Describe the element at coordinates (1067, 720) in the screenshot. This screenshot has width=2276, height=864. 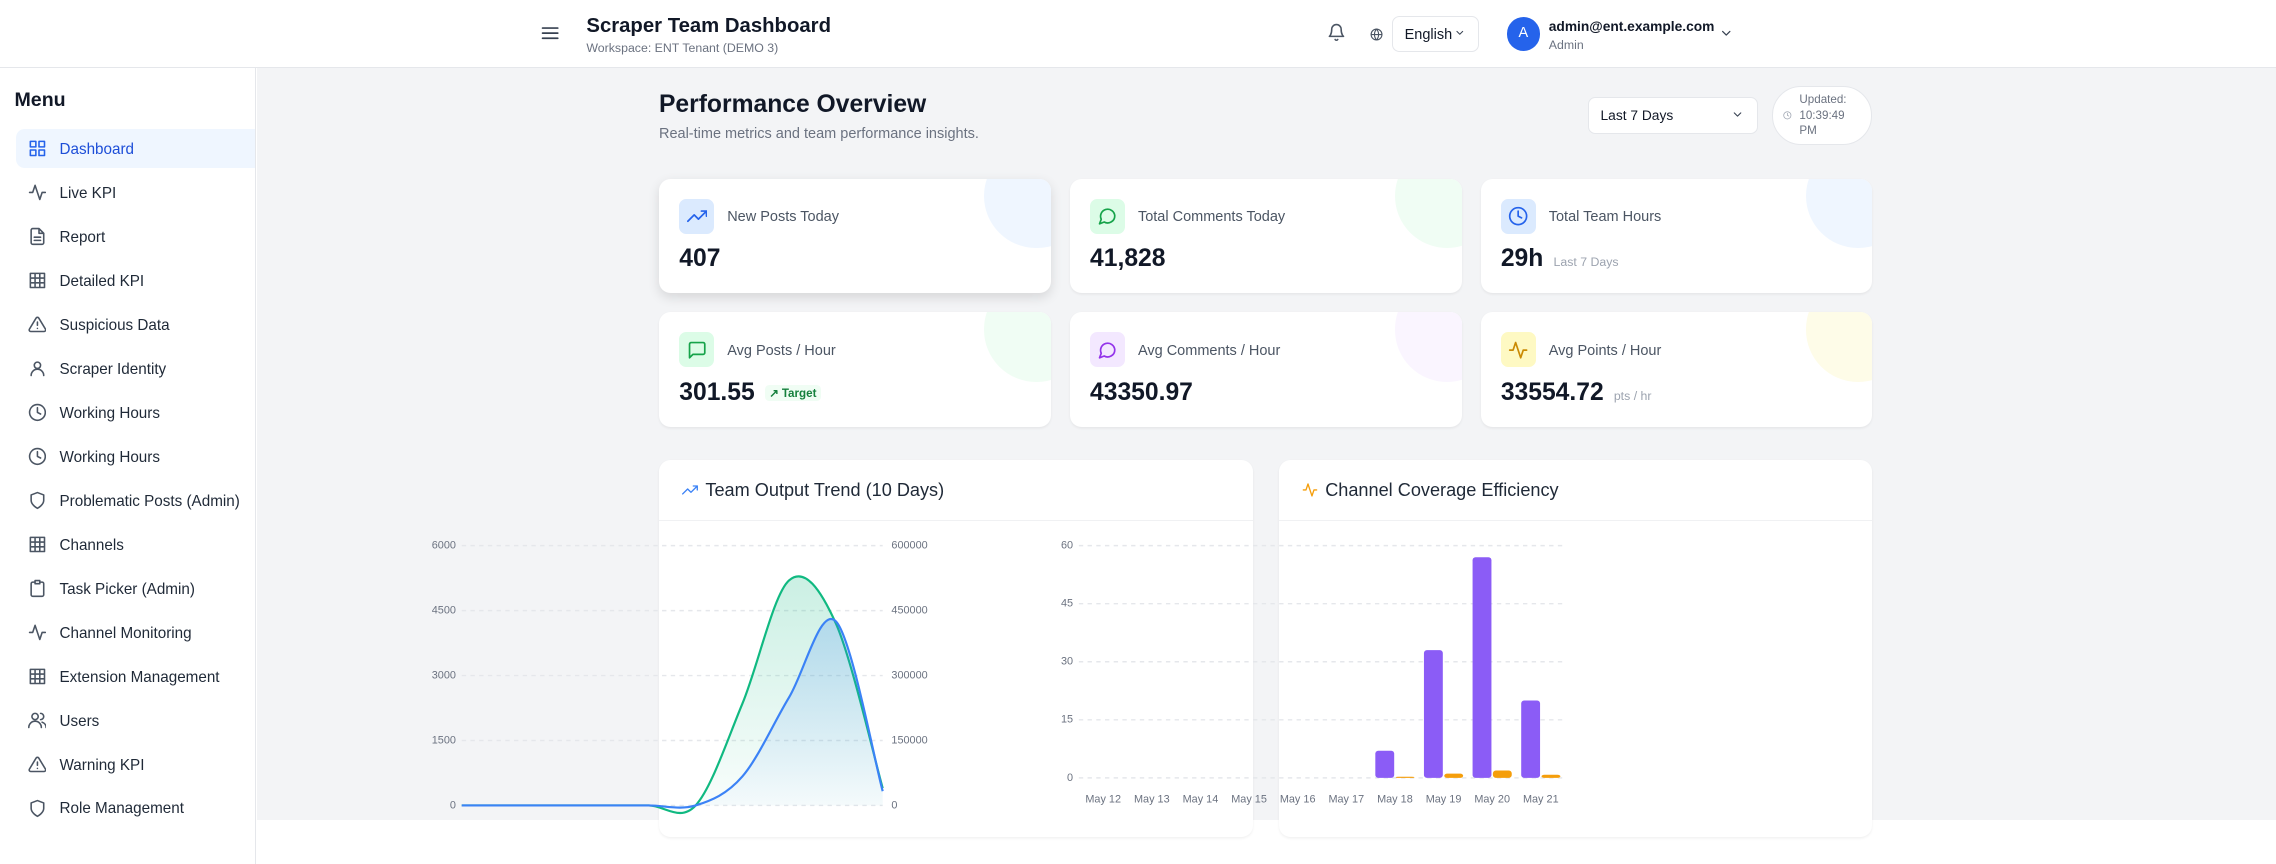
I see `y-tick-label: 15` at that location.